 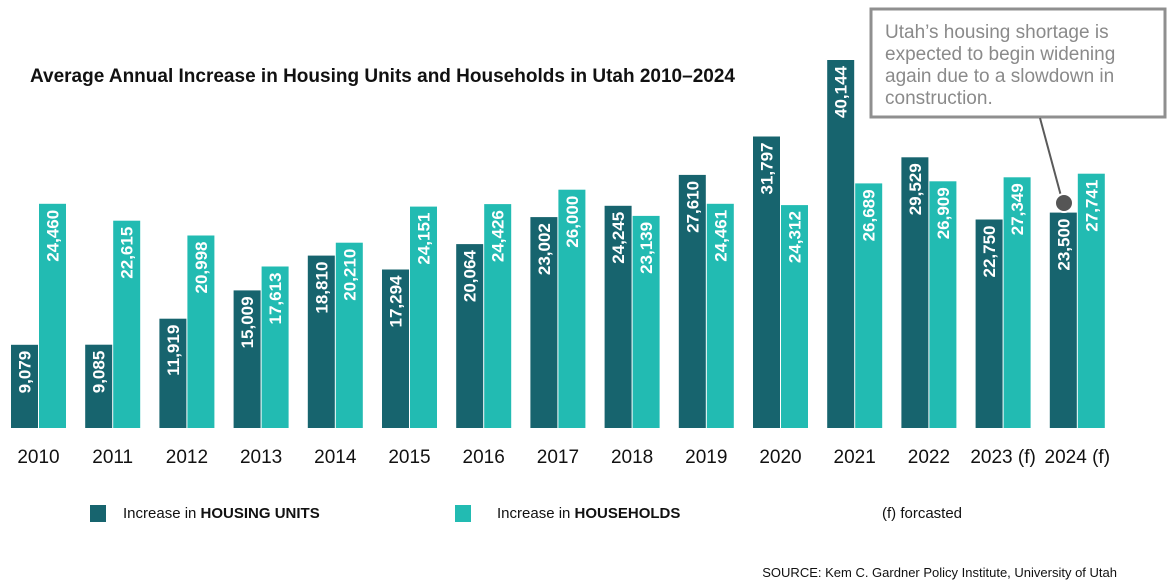 I want to click on x-tick-label: 2021, so click(x=855, y=457).